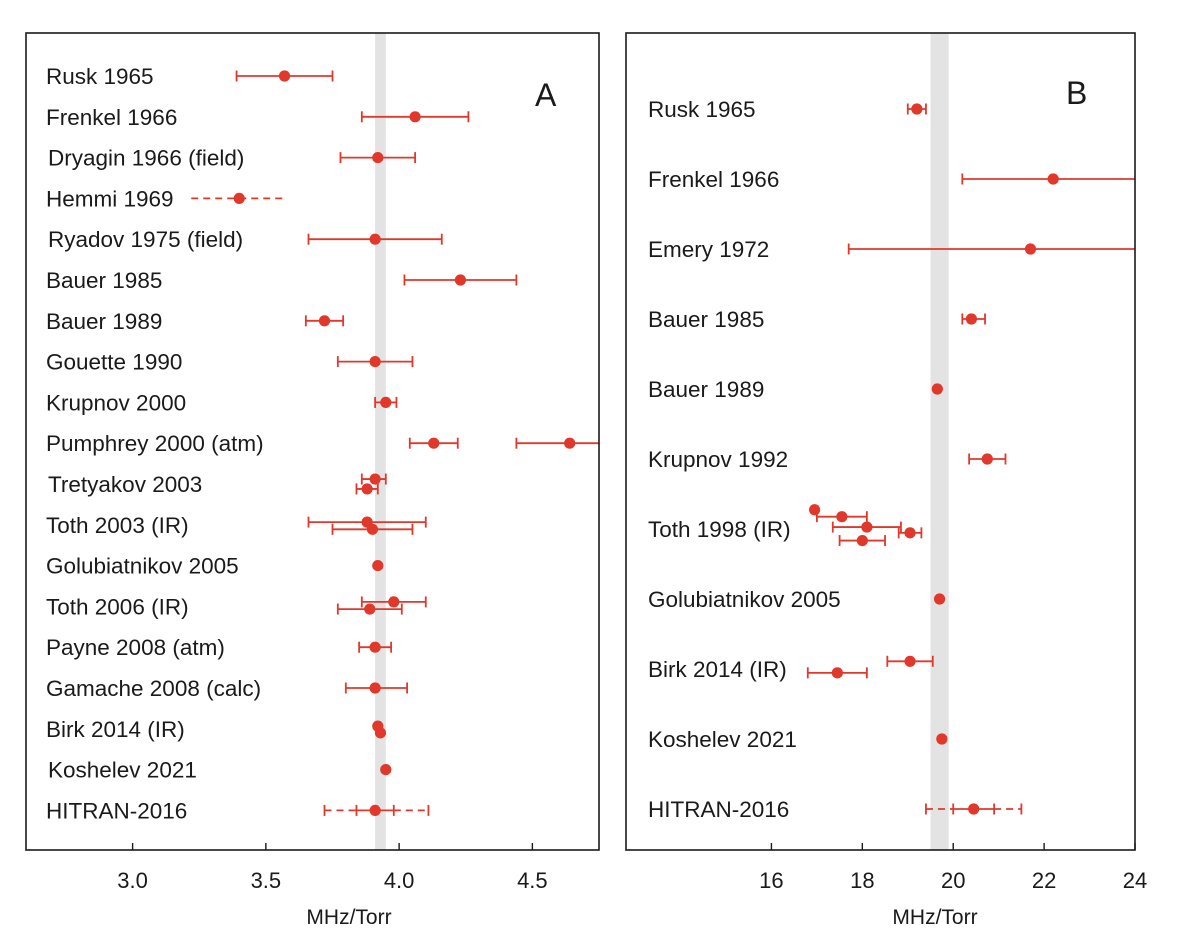 The image size is (1181, 942). Describe the element at coordinates (718, 459) in the screenshot. I see `category-label: Krupnov 1992` at that location.